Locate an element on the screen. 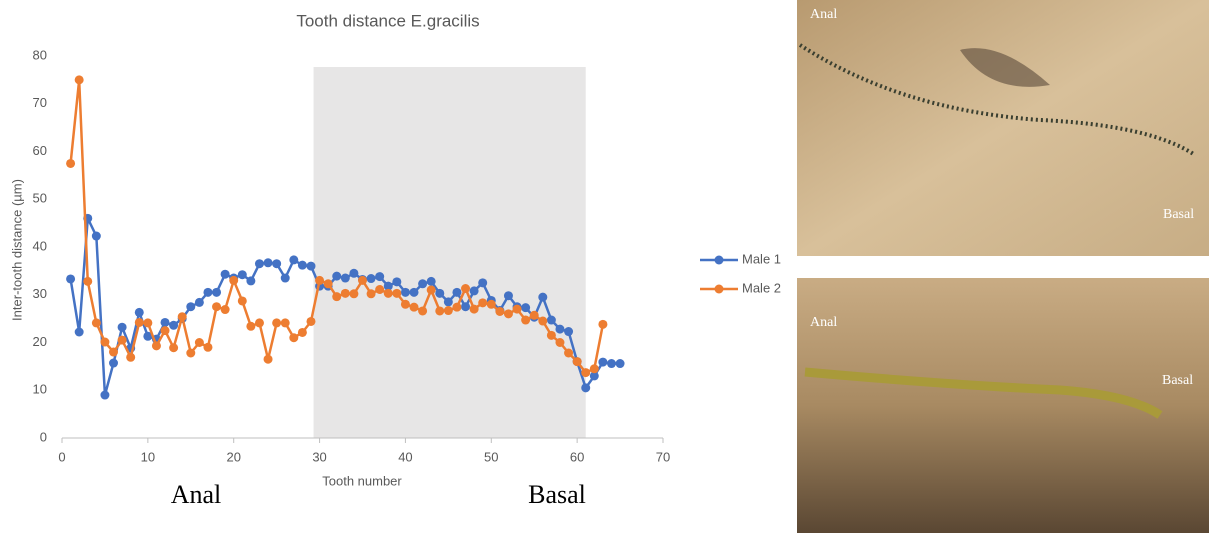 This screenshot has width=1209, height=538. y-tick-label: 10 is located at coordinates (40, 389).